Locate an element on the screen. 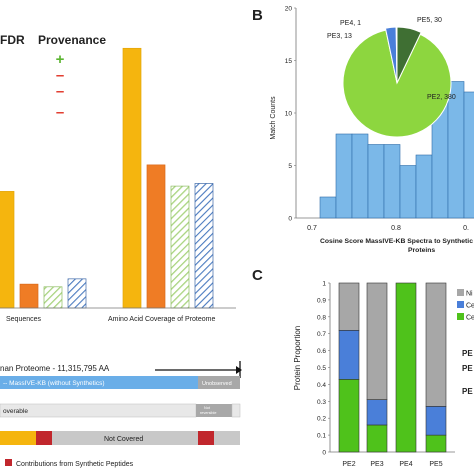  hist-ytick-0: 0 is located at coordinates (290, 219).